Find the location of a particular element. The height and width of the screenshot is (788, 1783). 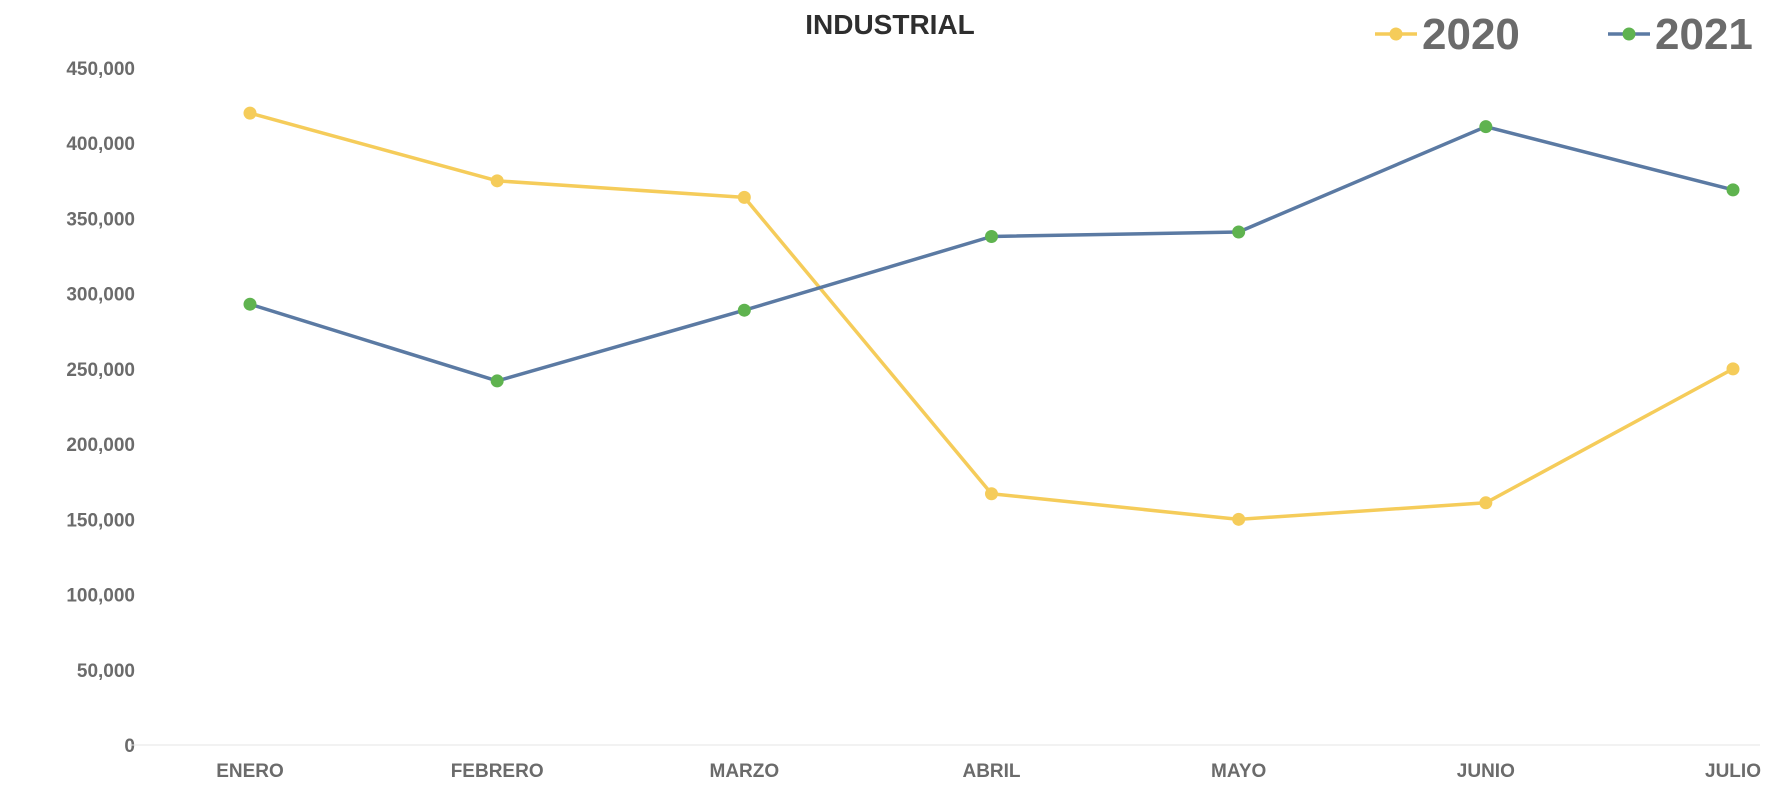

y-tick-label: 150,000 is located at coordinates (100, 520).